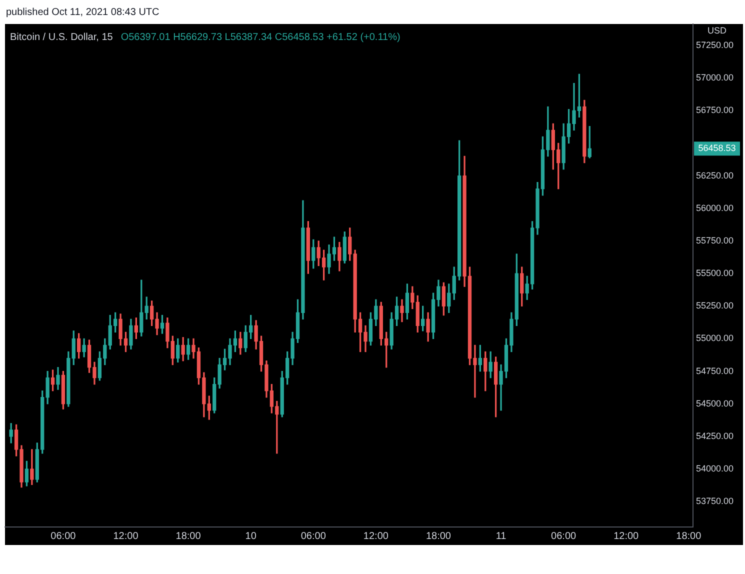  I want to click on y-tick-label: 55000.00, so click(715, 338).